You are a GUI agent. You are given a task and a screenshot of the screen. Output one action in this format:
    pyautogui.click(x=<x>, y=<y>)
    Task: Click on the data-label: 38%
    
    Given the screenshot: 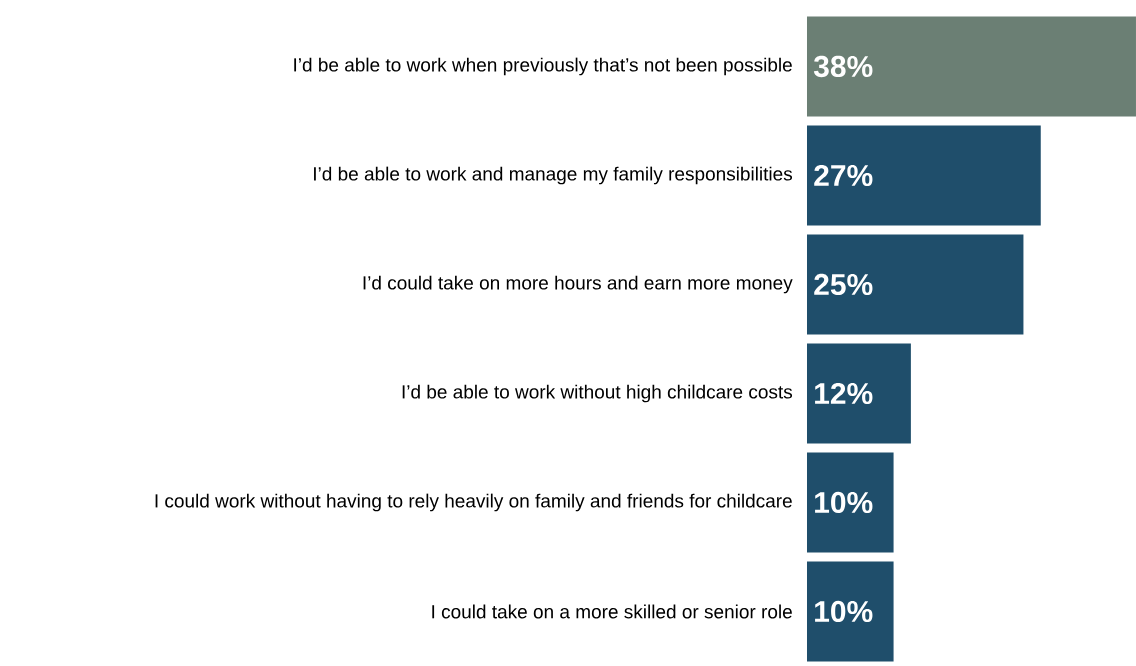 What is the action you would take?
    pyautogui.click(x=843, y=66)
    